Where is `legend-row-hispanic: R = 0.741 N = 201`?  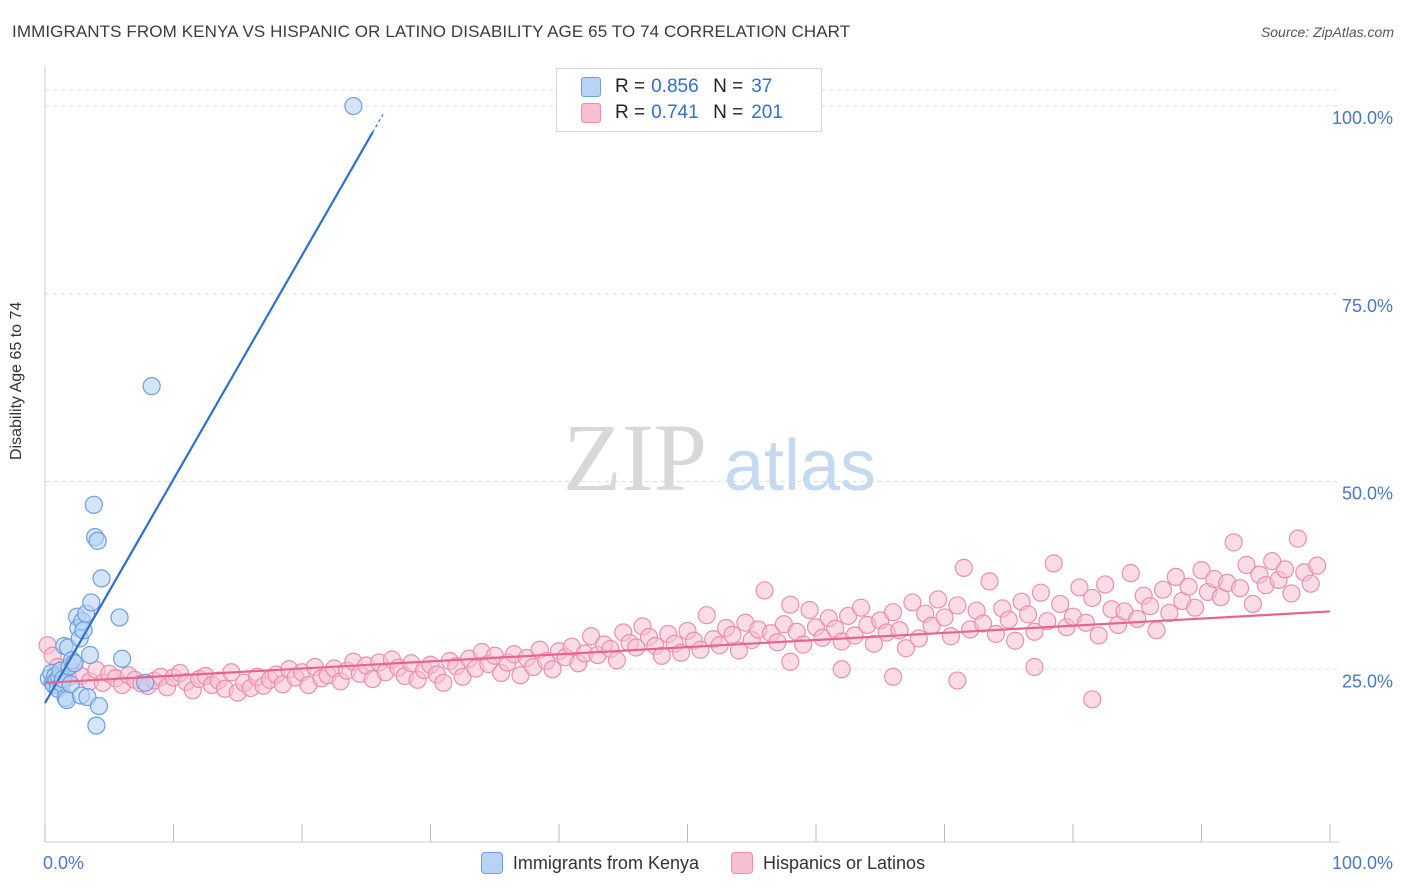
legend-row-hispanic: R = 0.741 N = 201 is located at coordinates (682, 113).